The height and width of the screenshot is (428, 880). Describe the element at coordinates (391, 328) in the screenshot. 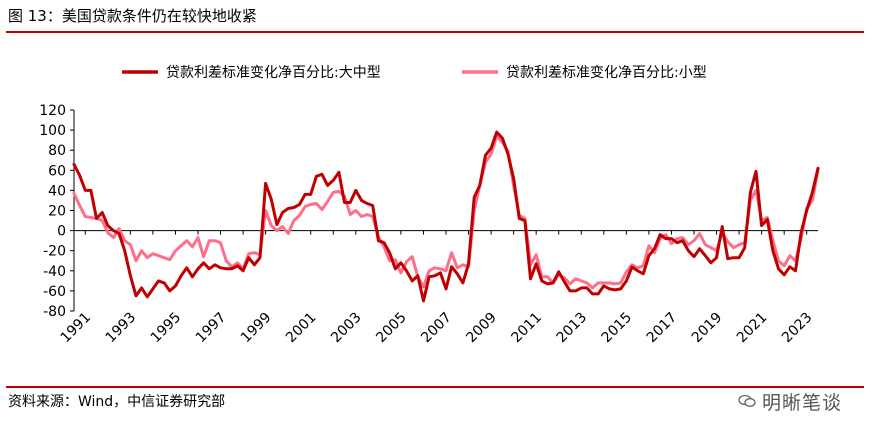

I see `x-tick-label: 2005` at that location.